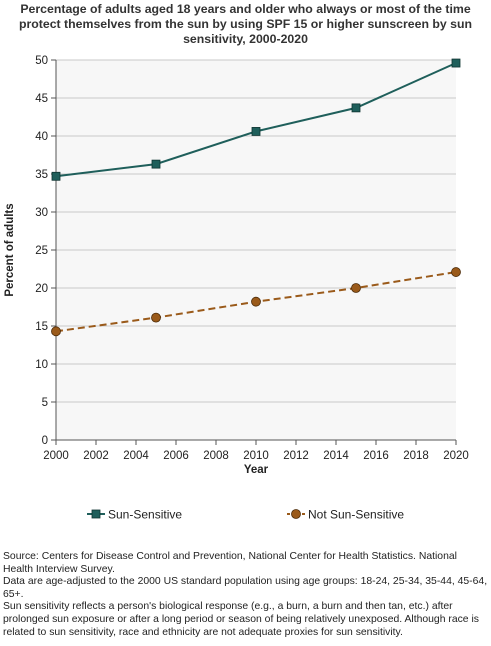  Describe the element at coordinates (10, 249) in the screenshot. I see `y-axis-title: Percent of adults` at that location.